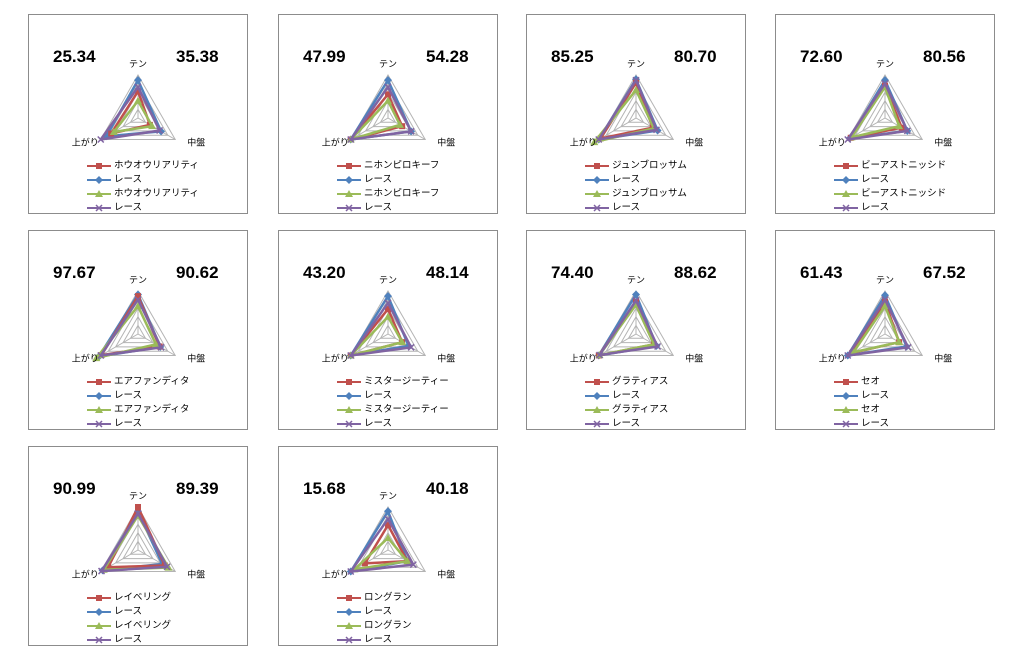 Image resolution: width=1024 pixels, height=646 pixels. I want to click on right-value-label: 88.62, so click(695, 272).